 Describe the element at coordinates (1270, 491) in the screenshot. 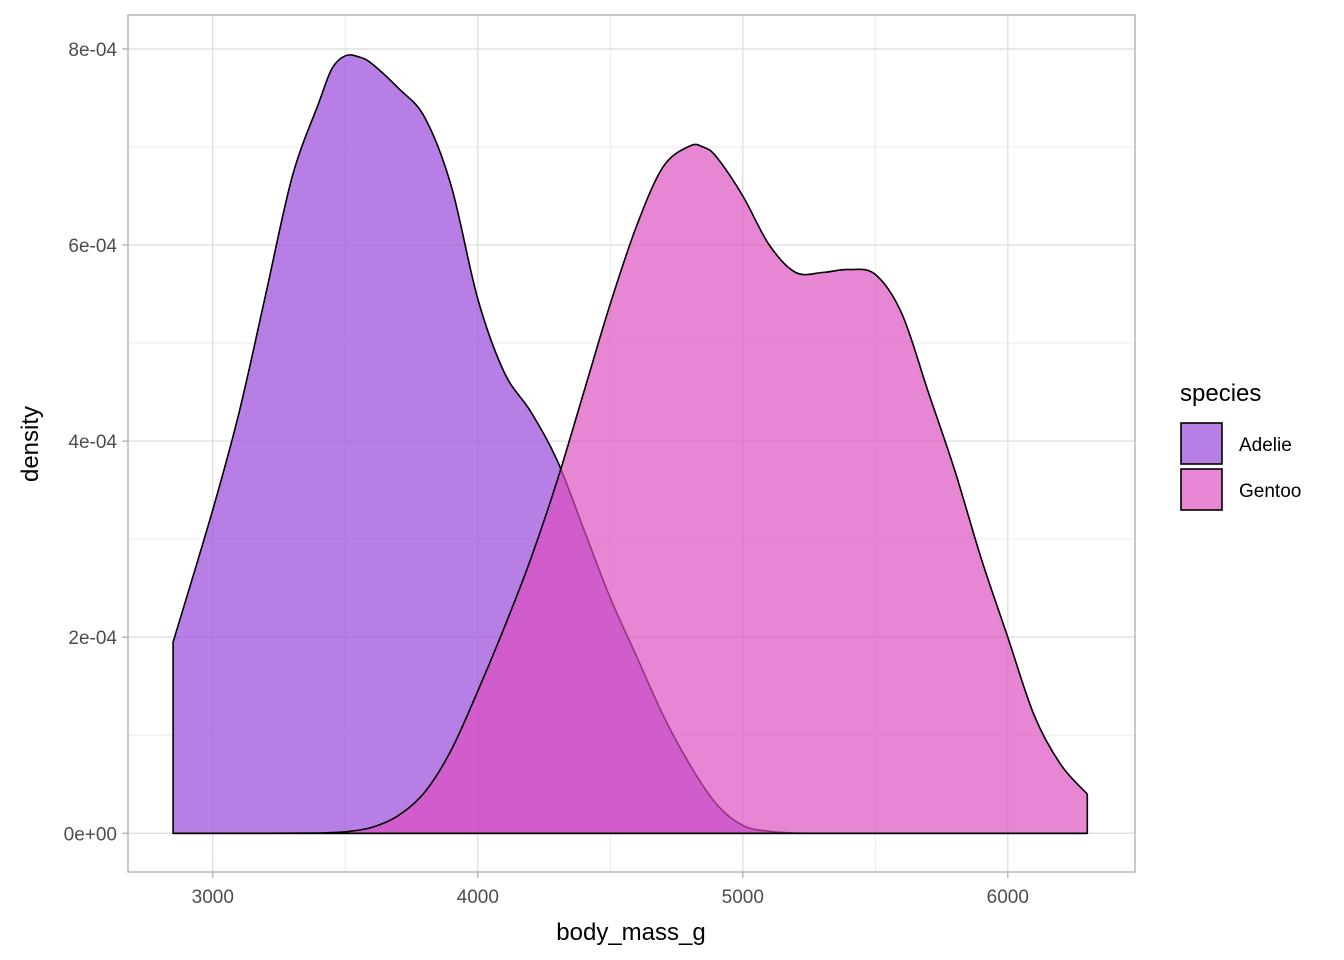

I see `legend-label-gentoo: Gentoo` at that location.